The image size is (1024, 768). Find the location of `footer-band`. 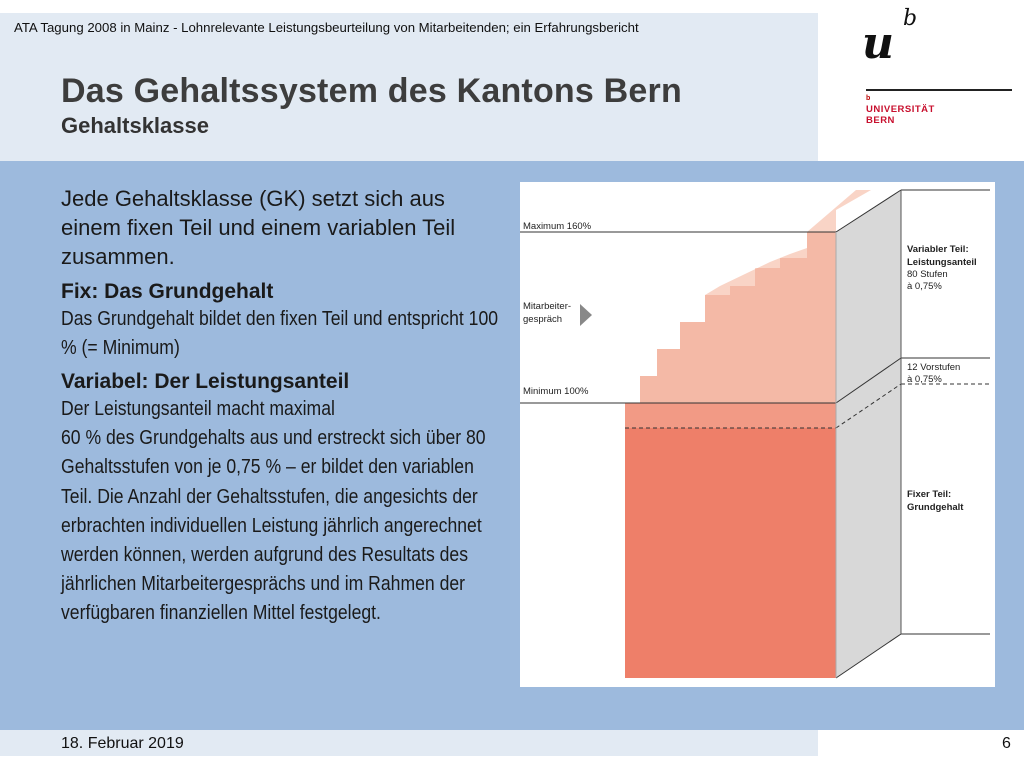

footer-band is located at coordinates (409, 743).